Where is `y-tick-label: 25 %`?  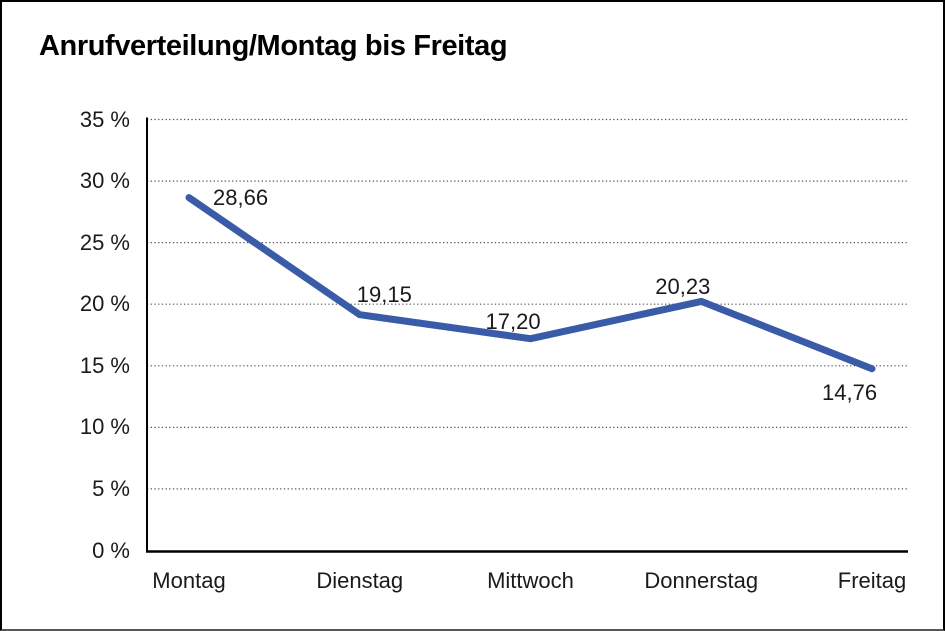 y-tick-label: 25 % is located at coordinates (104, 242).